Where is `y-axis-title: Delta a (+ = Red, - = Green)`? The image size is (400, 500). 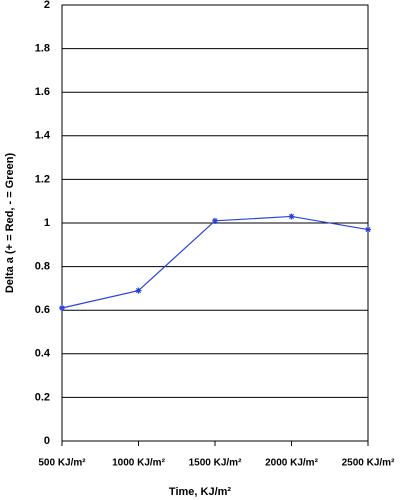 y-axis-title: Delta a (+ = Red, - = Green) is located at coordinates (10, 223).